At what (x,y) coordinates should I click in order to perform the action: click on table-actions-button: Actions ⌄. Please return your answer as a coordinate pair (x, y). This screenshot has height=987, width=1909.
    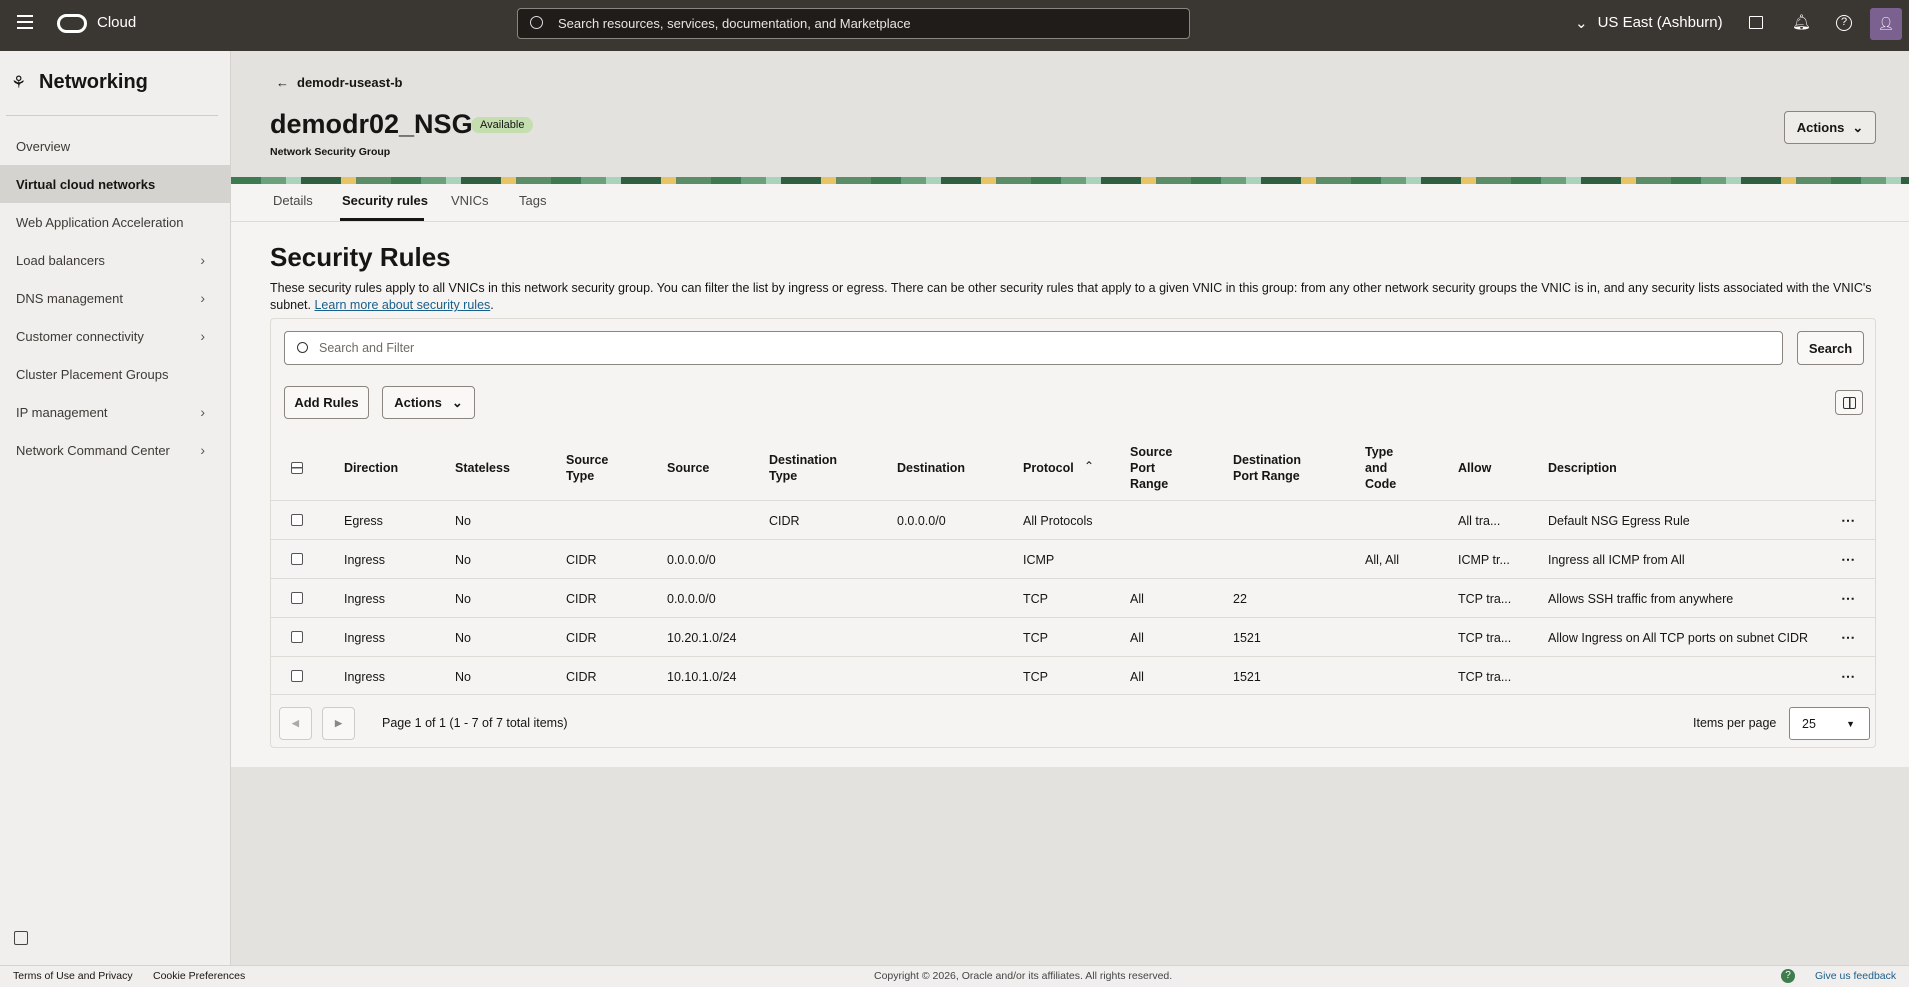
    Looking at the image, I should click on (428, 402).